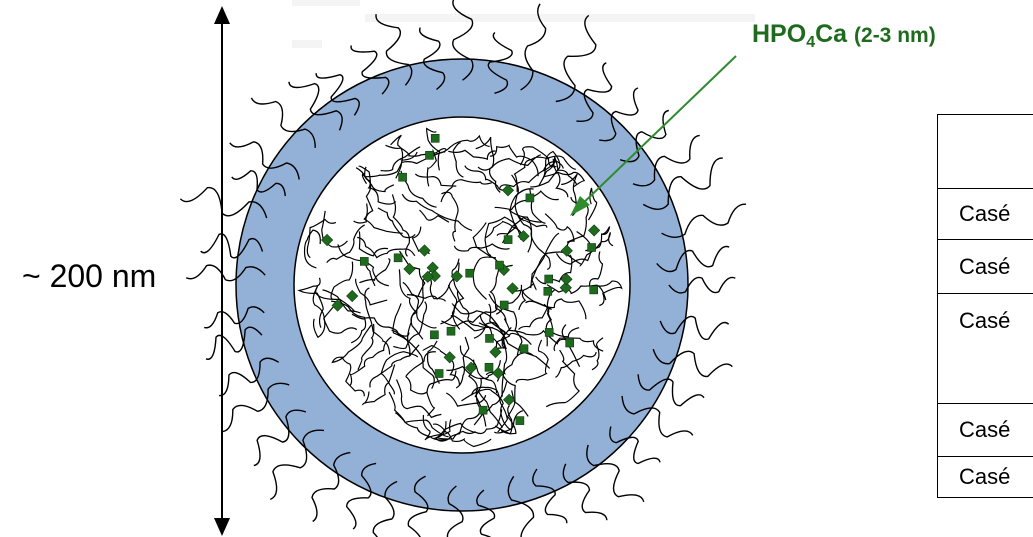 This screenshot has width=1033, height=537. I want to click on micelle-size-label: ~ 200 nm, so click(89, 276).